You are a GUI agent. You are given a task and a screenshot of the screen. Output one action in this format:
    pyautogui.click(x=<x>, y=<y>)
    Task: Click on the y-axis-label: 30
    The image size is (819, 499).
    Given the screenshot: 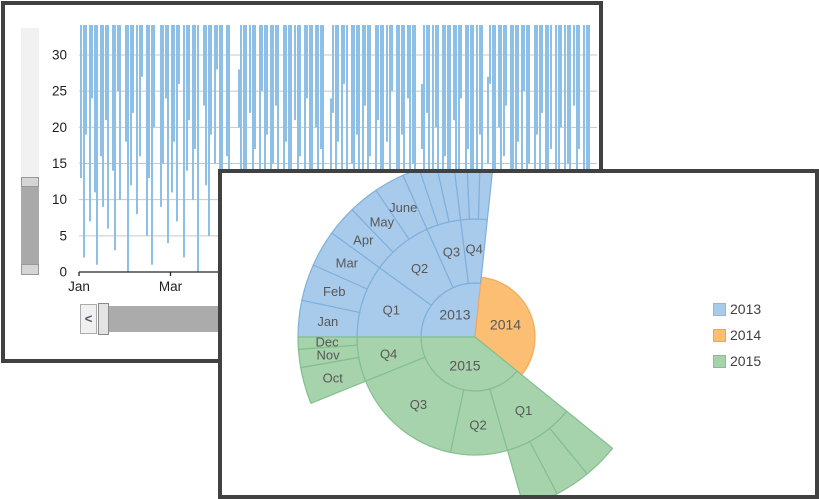 What is the action you would take?
    pyautogui.click(x=59, y=55)
    